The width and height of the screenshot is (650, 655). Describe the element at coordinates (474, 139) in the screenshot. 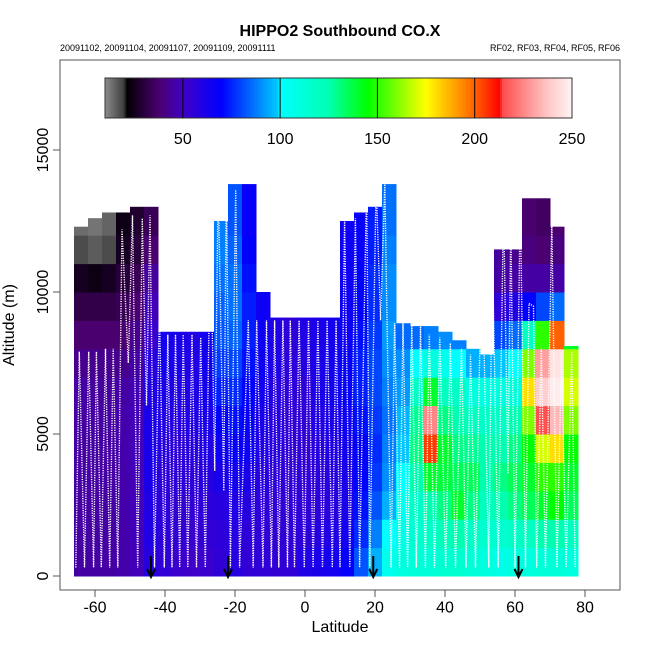

I see `colorbar-tick-label: 200` at that location.